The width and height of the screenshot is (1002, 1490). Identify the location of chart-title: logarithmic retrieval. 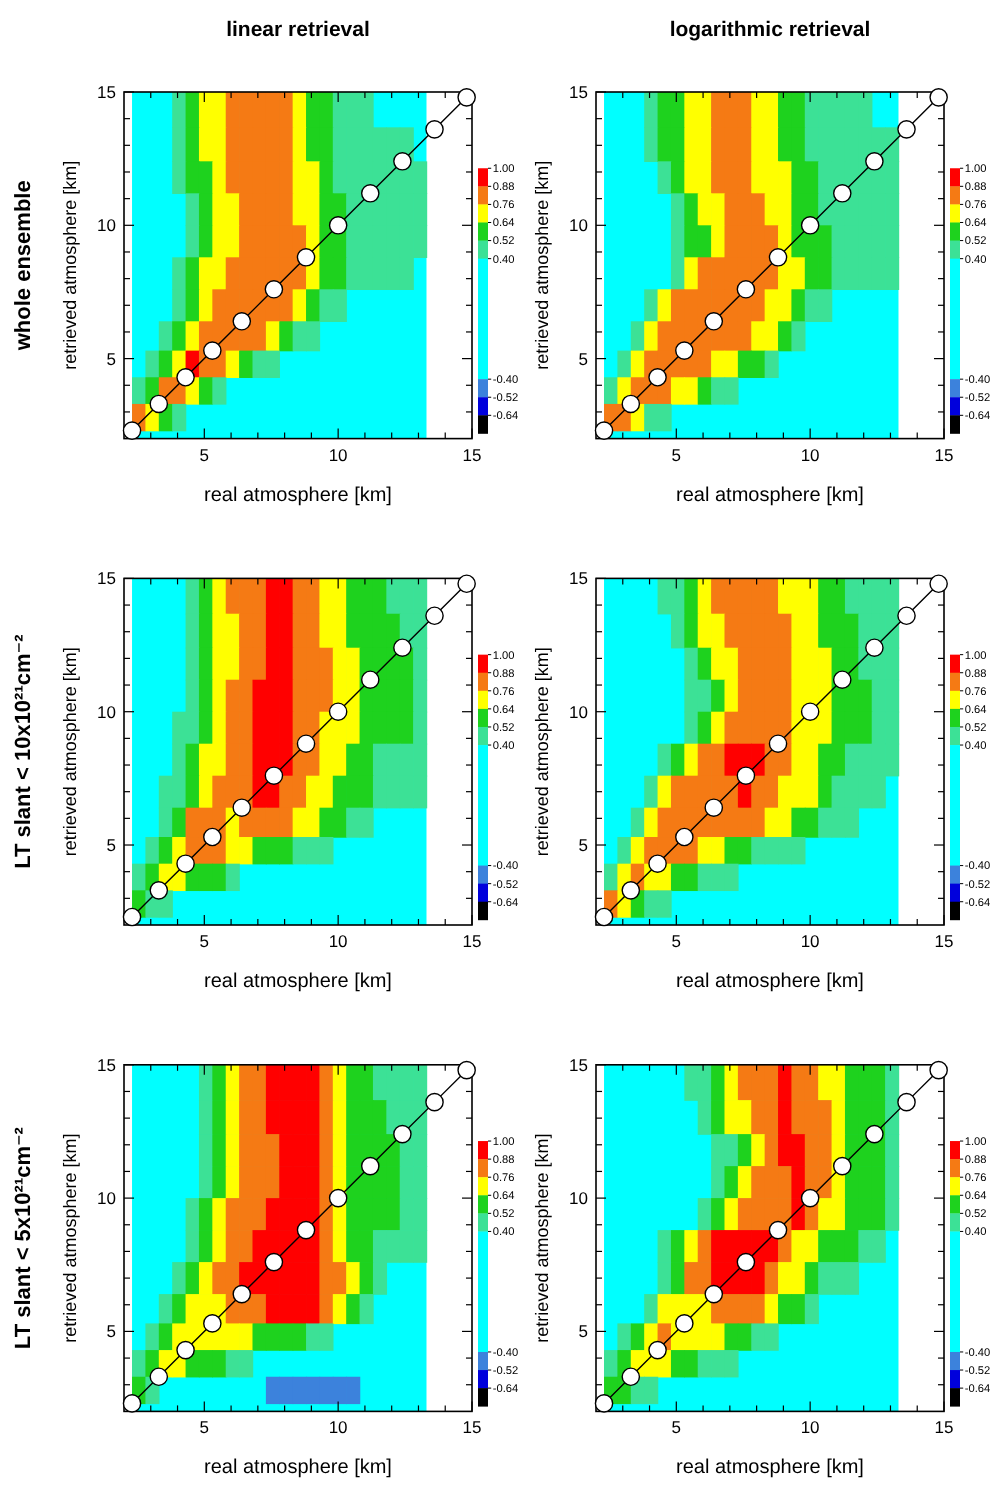
(770, 30).